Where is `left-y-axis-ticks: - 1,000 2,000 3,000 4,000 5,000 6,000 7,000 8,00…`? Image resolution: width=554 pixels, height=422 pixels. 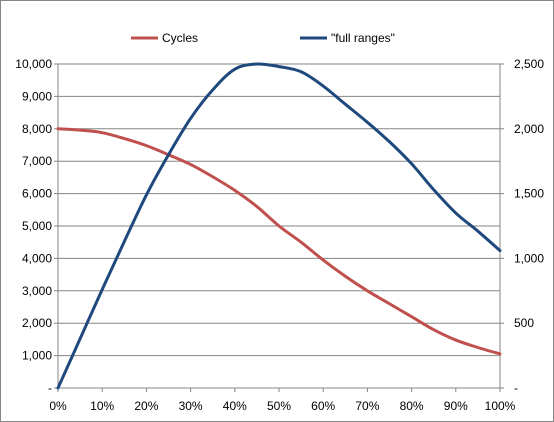
left-y-axis-ticks: - 1,000 2,000 3,000 4,000 5,000 6,000 7,000 8,00… is located at coordinates (33, 226).